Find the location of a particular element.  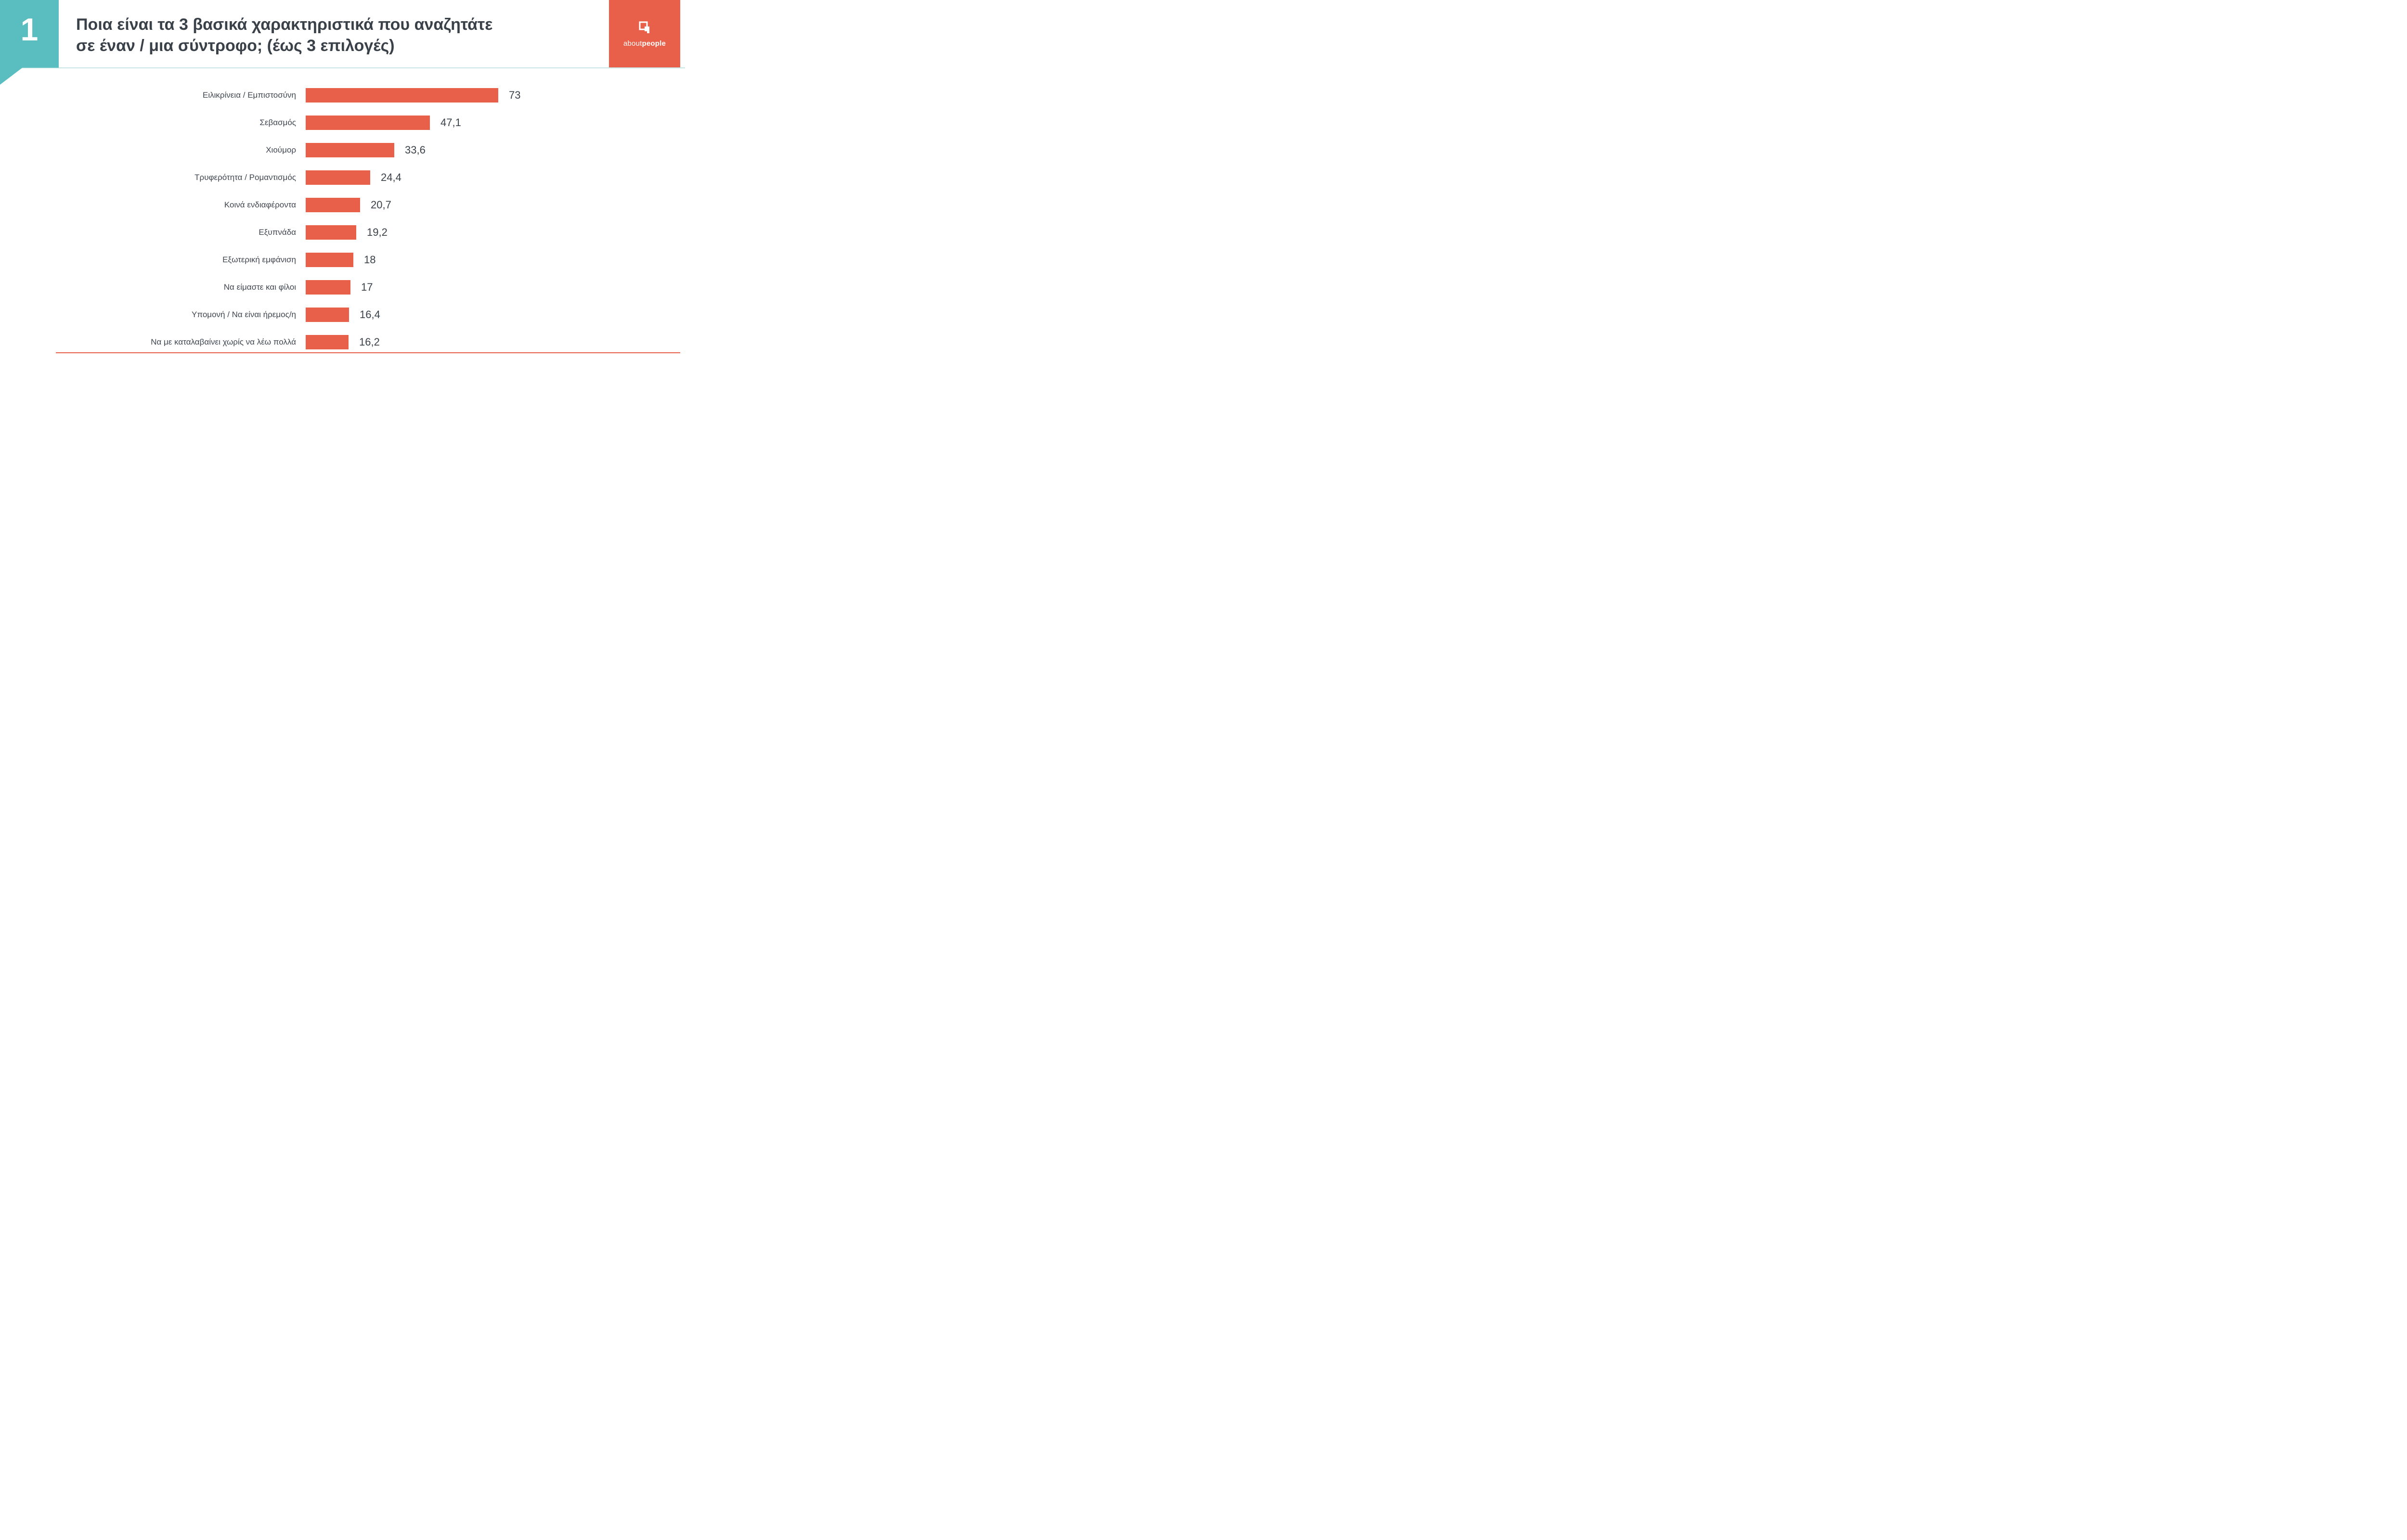

category-label: Τρυφερότητα / Ρομαντισμός is located at coordinates (245, 177).